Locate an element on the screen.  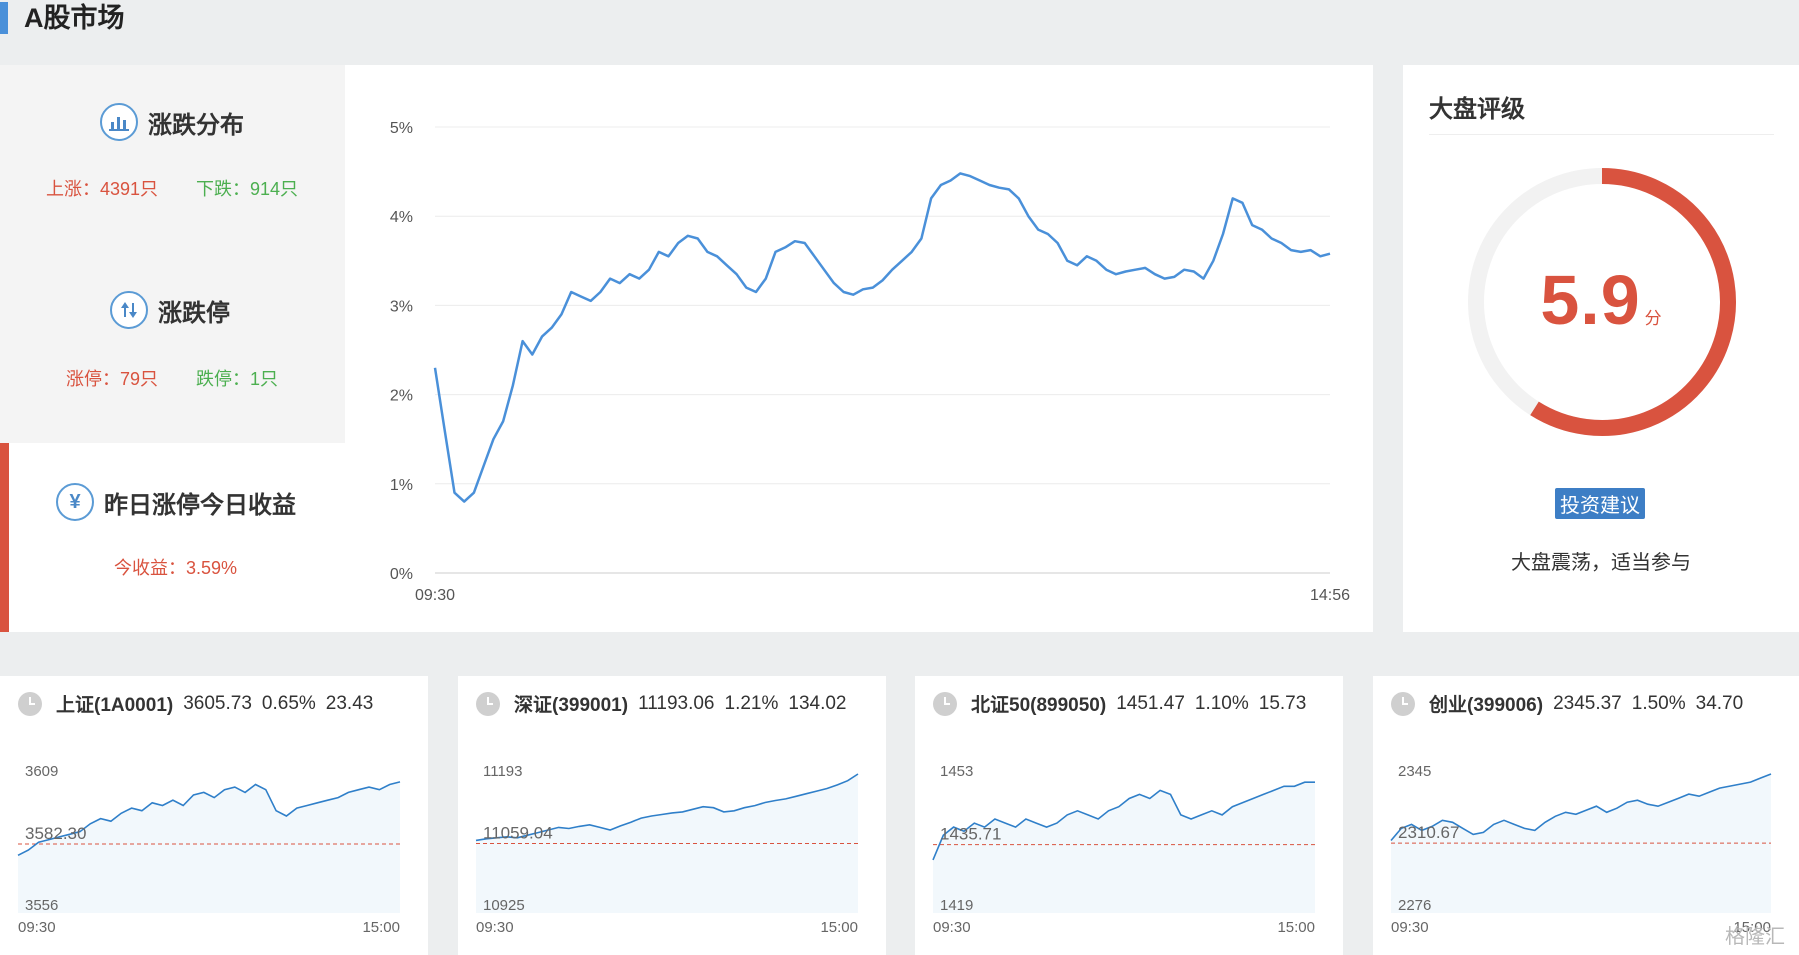
bar-chart-icon is located at coordinates (119, 122).